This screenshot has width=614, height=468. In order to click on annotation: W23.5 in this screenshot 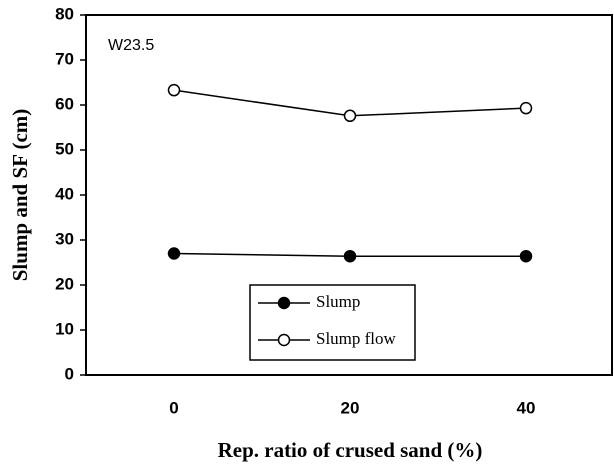, I will do `click(131, 45)`.